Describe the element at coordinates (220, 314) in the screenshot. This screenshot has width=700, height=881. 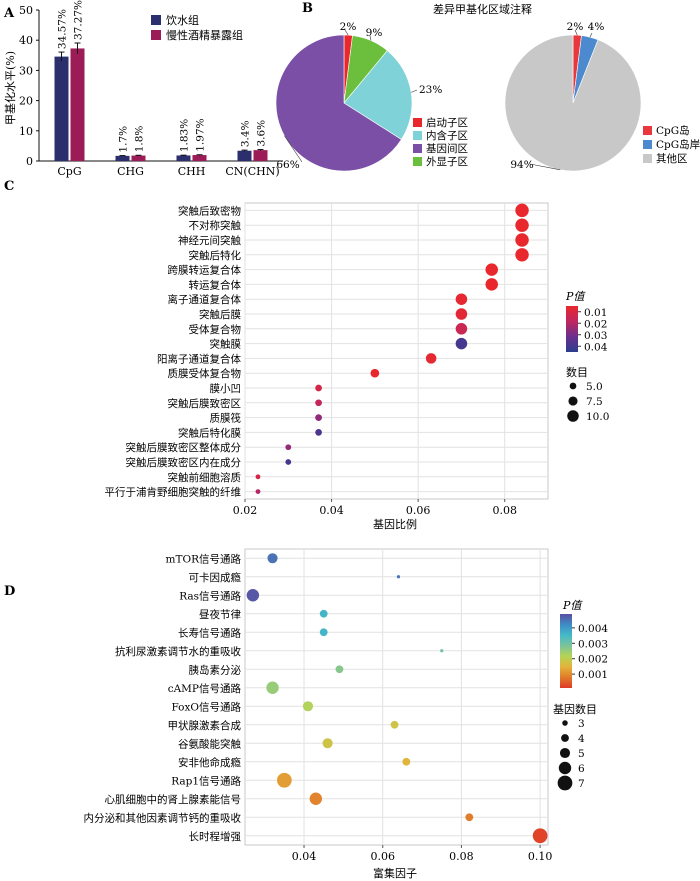
I see `term-label: 突触后膜` at that location.